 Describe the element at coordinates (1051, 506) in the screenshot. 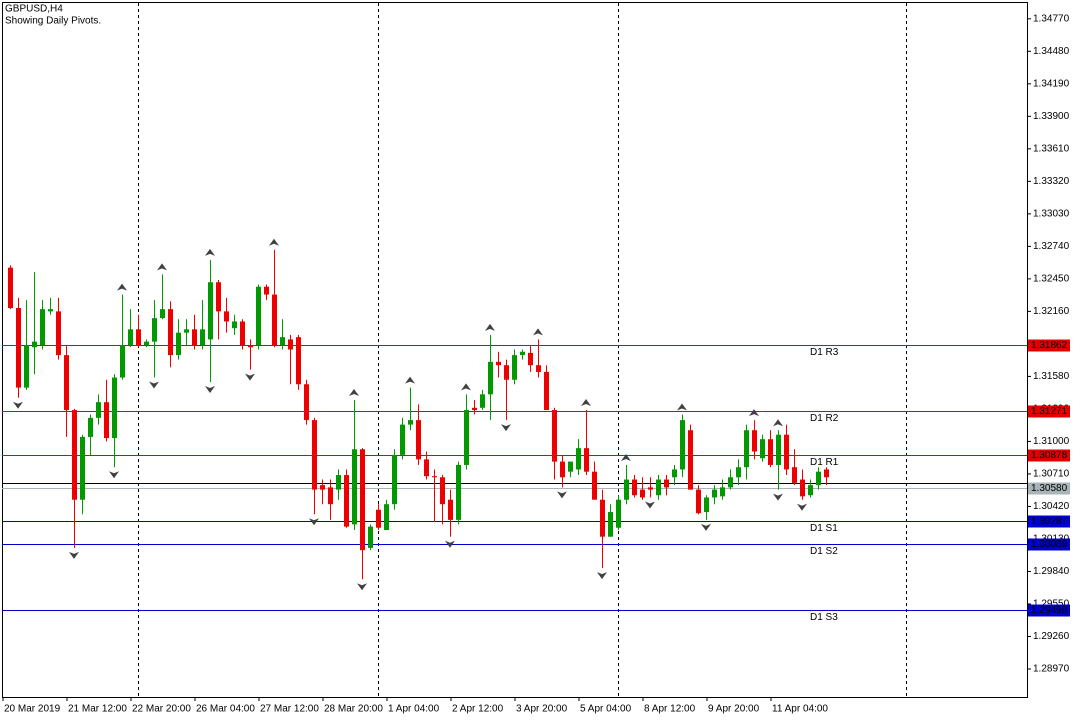

I see `y-tick-label: 1.30420` at that location.